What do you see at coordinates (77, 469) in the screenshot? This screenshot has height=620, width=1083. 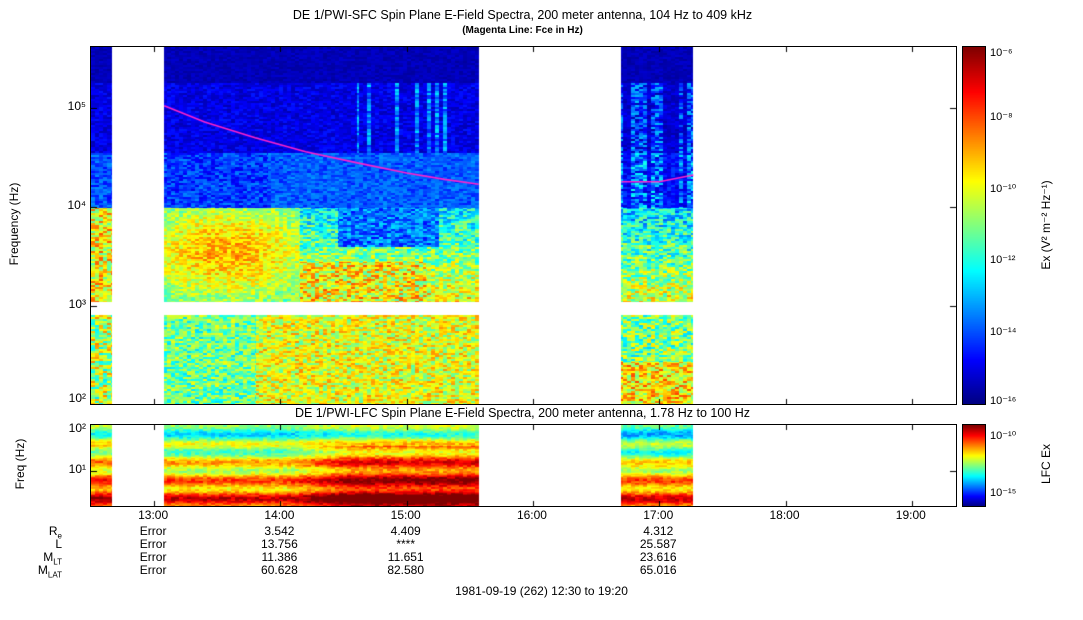 I see `lfc-ytick-label: 10¹` at bounding box center [77, 469].